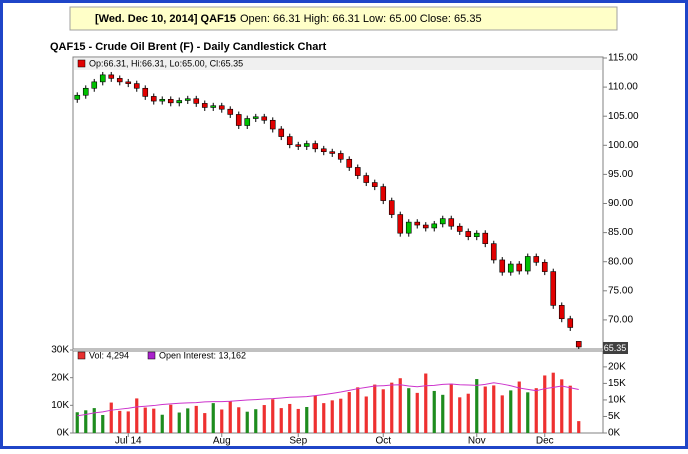 Image resolution: width=688 pixels, height=454 pixels. Describe the element at coordinates (620, 261) in the screenshot. I see `y-tick-label: 80.00` at that location.